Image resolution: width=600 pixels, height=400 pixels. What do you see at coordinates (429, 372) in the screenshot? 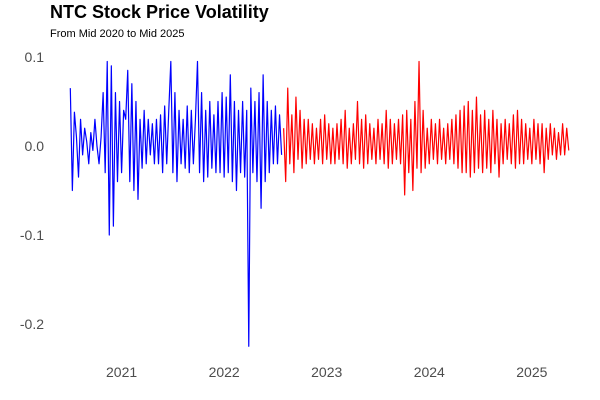
I see `x-tick-label: 2024` at bounding box center [429, 372].